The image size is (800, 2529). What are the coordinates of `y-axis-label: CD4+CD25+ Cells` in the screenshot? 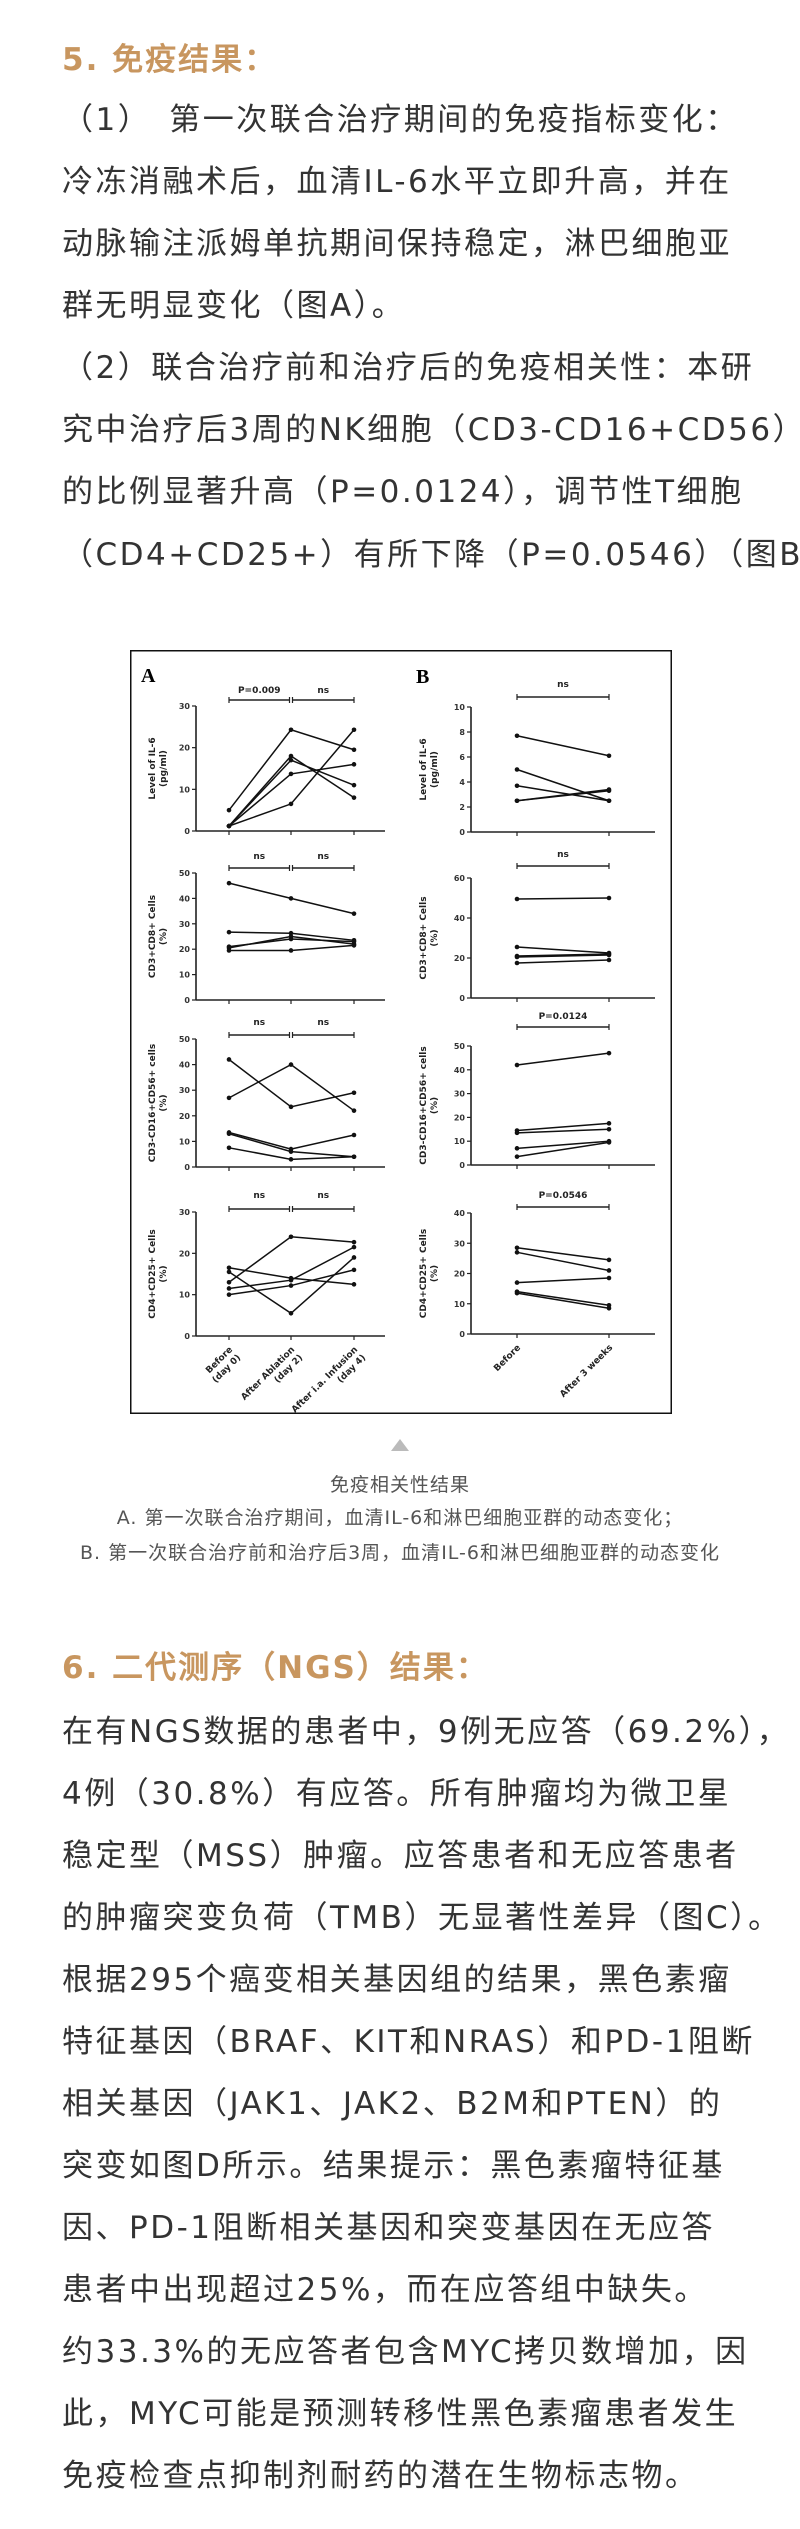 It's located at (153, 1273).